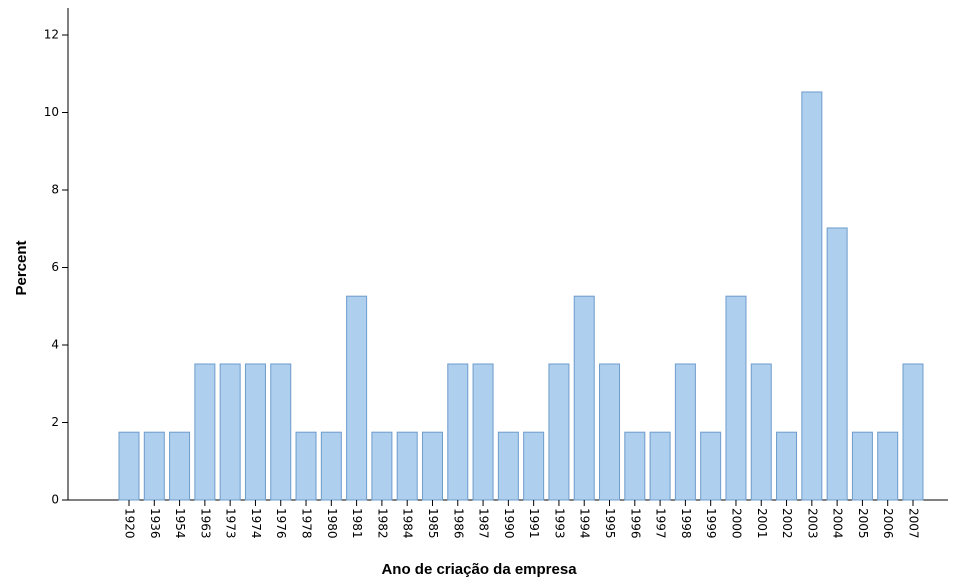 The width and height of the screenshot is (958, 583). Describe the element at coordinates (509, 523) in the screenshot. I see `x-tick-label: 1990` at that location.